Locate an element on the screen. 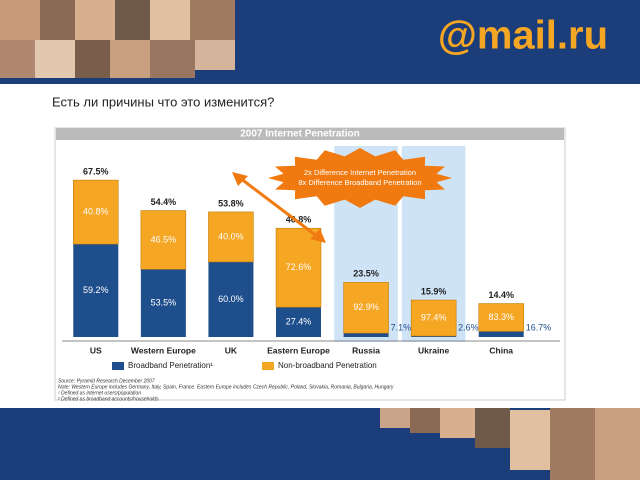 The width and height of the screenshot is (640, 485). x-tick-label: UK is located at coordinates (231, 350).